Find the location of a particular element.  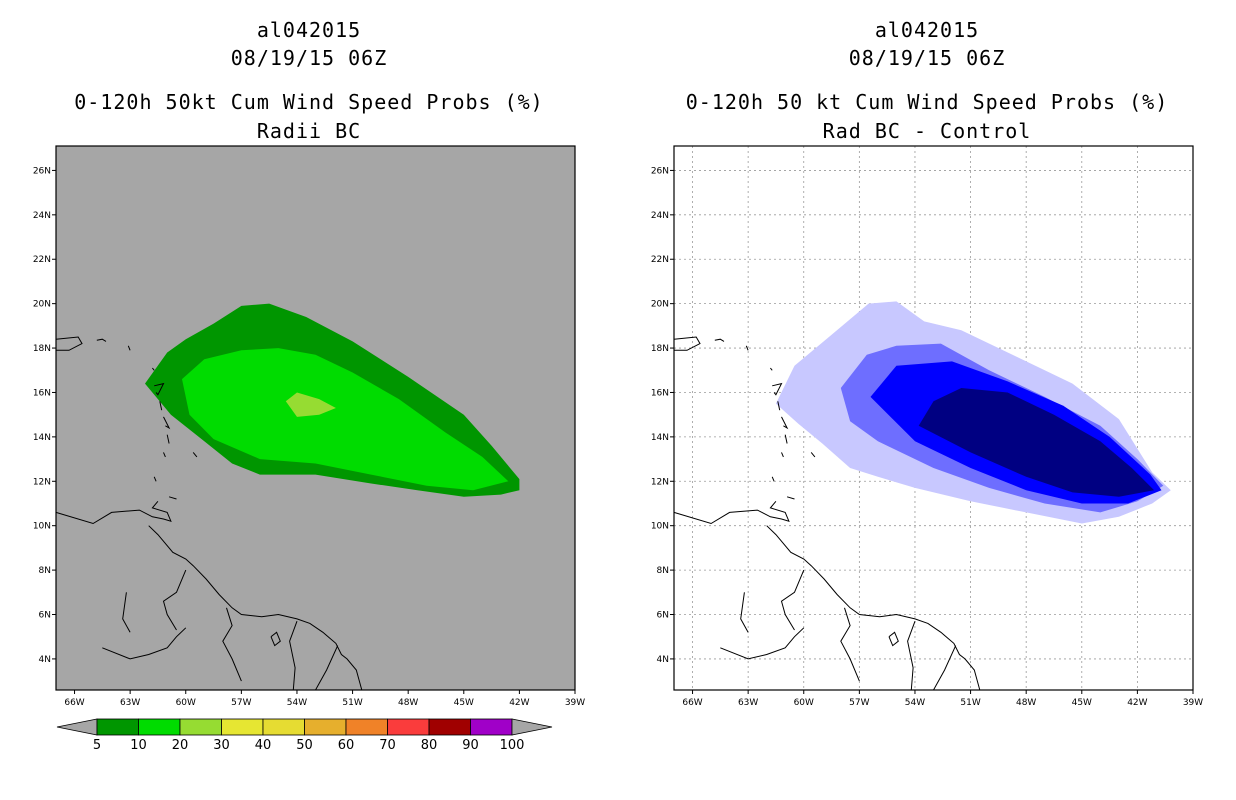

plot-subtitle: Radii BC is located at coordinates (309, 131).